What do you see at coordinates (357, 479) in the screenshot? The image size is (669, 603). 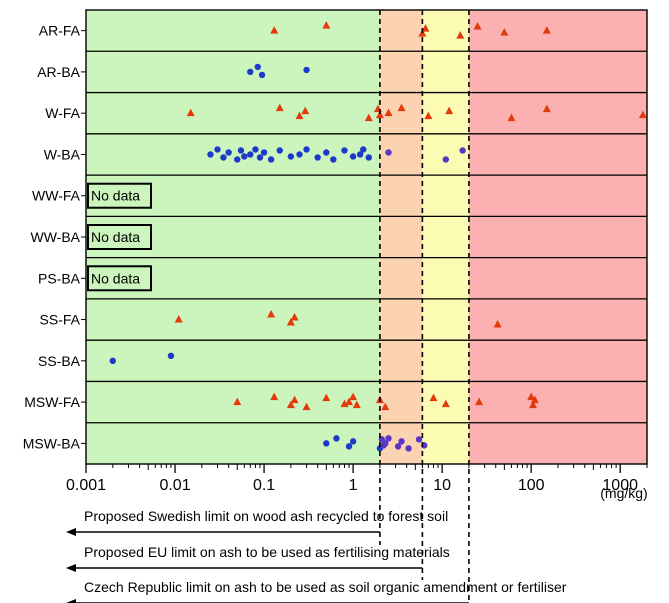 I see `x-axis: 0.001 0.01 0.1 1 10 100 1000` at bounding box center [357, 479].